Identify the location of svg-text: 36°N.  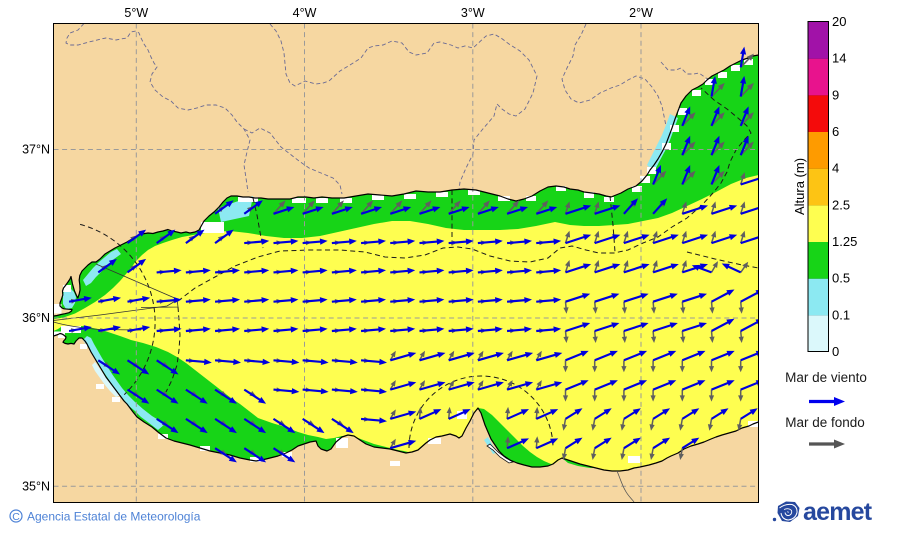
(36, 318).